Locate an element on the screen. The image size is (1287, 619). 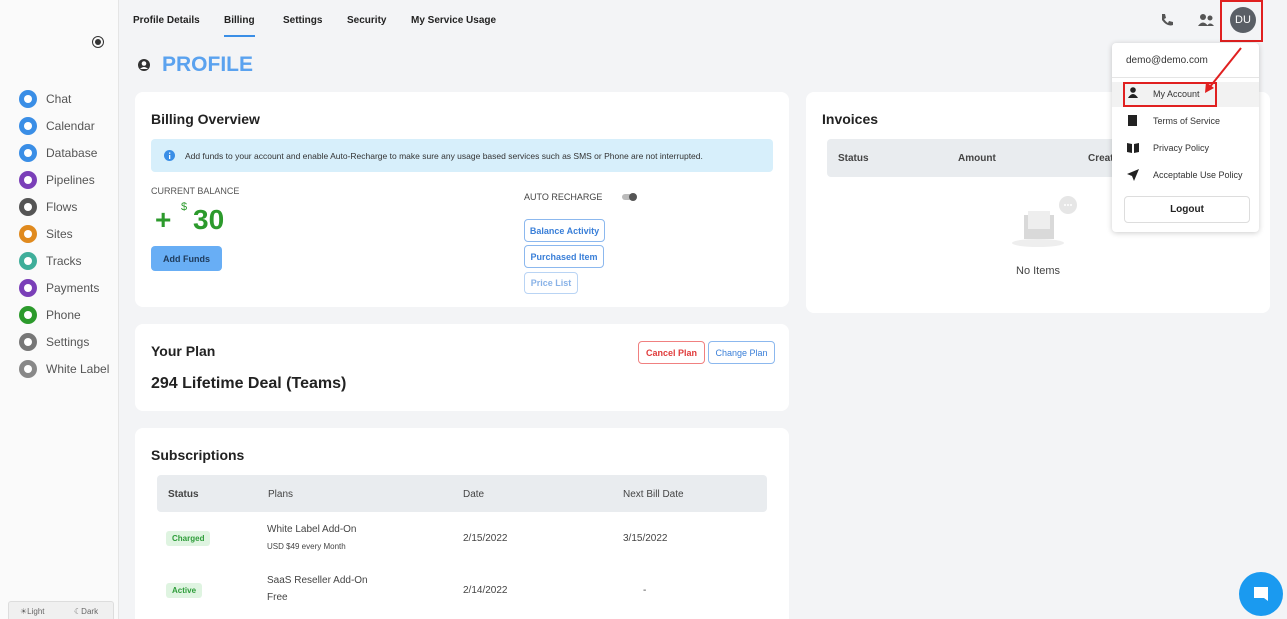
column-header: Created is located at coordinates (1107, 158).